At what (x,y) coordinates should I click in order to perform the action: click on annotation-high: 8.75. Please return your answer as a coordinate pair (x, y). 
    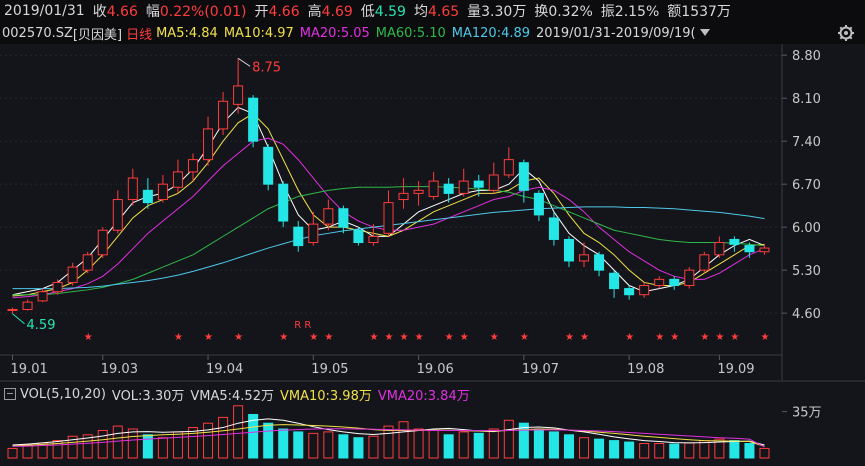
    Looking at the image, I should click on (266, 67).